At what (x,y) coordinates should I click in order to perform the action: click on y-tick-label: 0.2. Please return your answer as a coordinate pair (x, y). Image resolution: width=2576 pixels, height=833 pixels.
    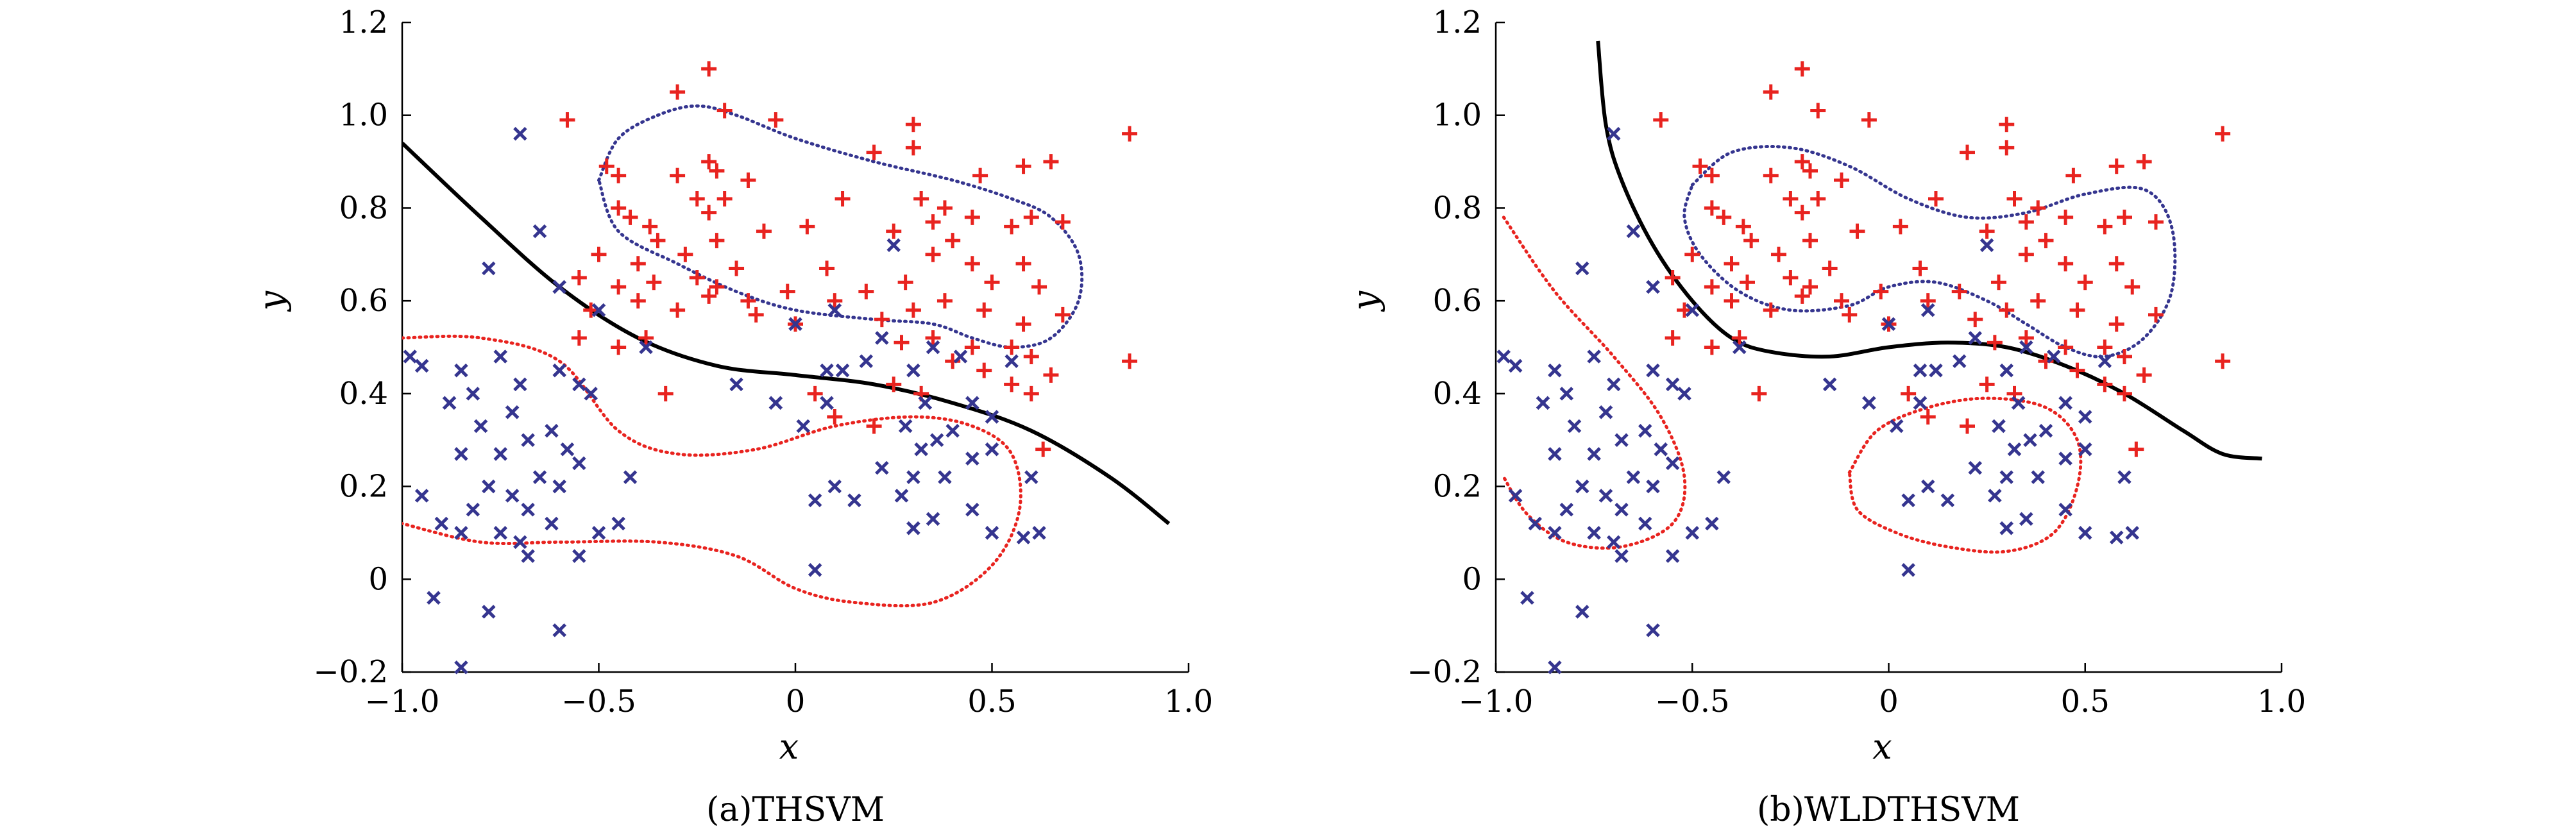
    Looking at the image, I should click on (1457, 487).